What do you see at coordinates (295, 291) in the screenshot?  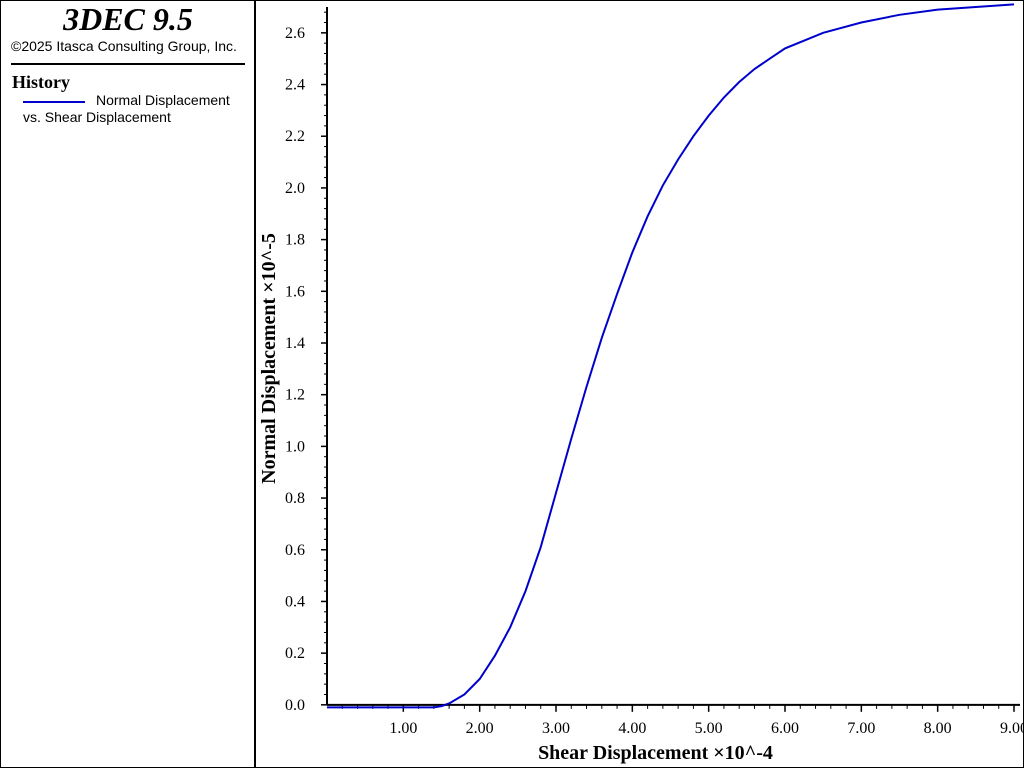 I see `y-tick-label: 1.6` at bounding box center [295, 291].